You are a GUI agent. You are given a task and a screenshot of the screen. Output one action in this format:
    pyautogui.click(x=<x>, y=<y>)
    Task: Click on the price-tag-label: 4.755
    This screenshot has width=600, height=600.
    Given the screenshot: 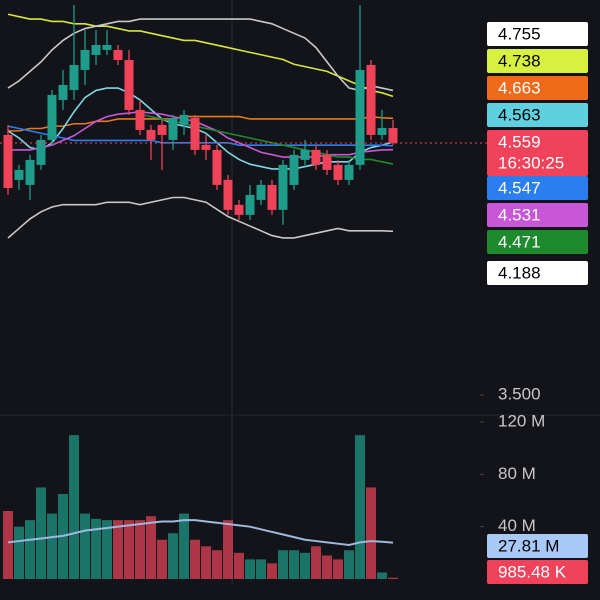 What is the action you would take?
    pyautogui.click(x=519, y=33)
    